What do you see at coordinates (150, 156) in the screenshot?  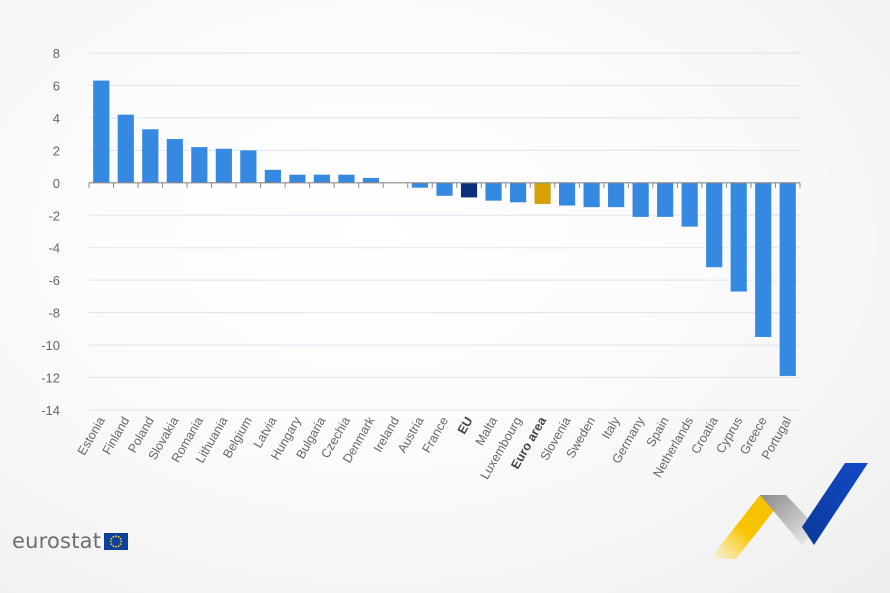 I see `bar-poland` at bounding box center [150, 156].